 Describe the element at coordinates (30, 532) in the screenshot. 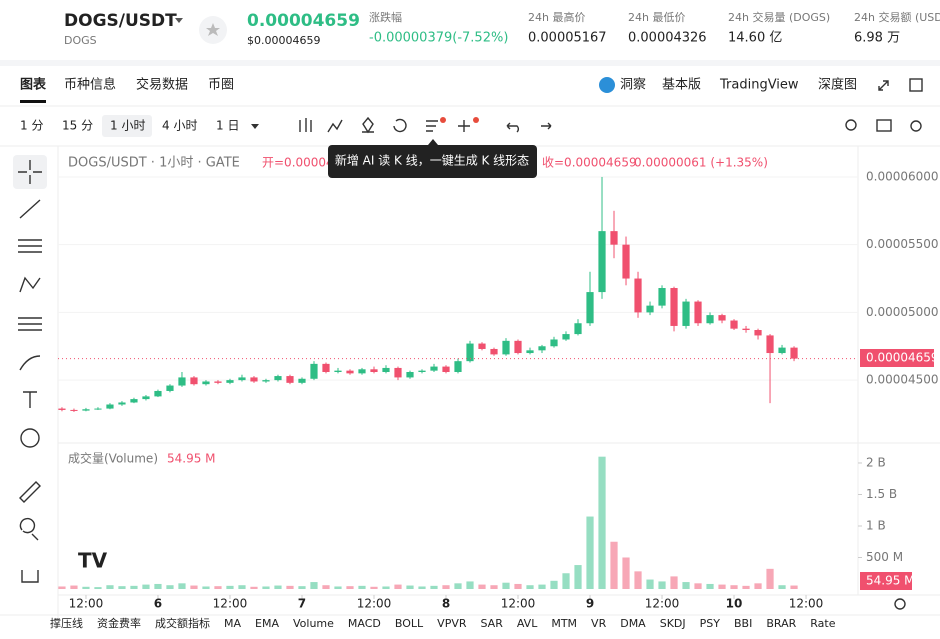

I see `draw-tools` at that location.